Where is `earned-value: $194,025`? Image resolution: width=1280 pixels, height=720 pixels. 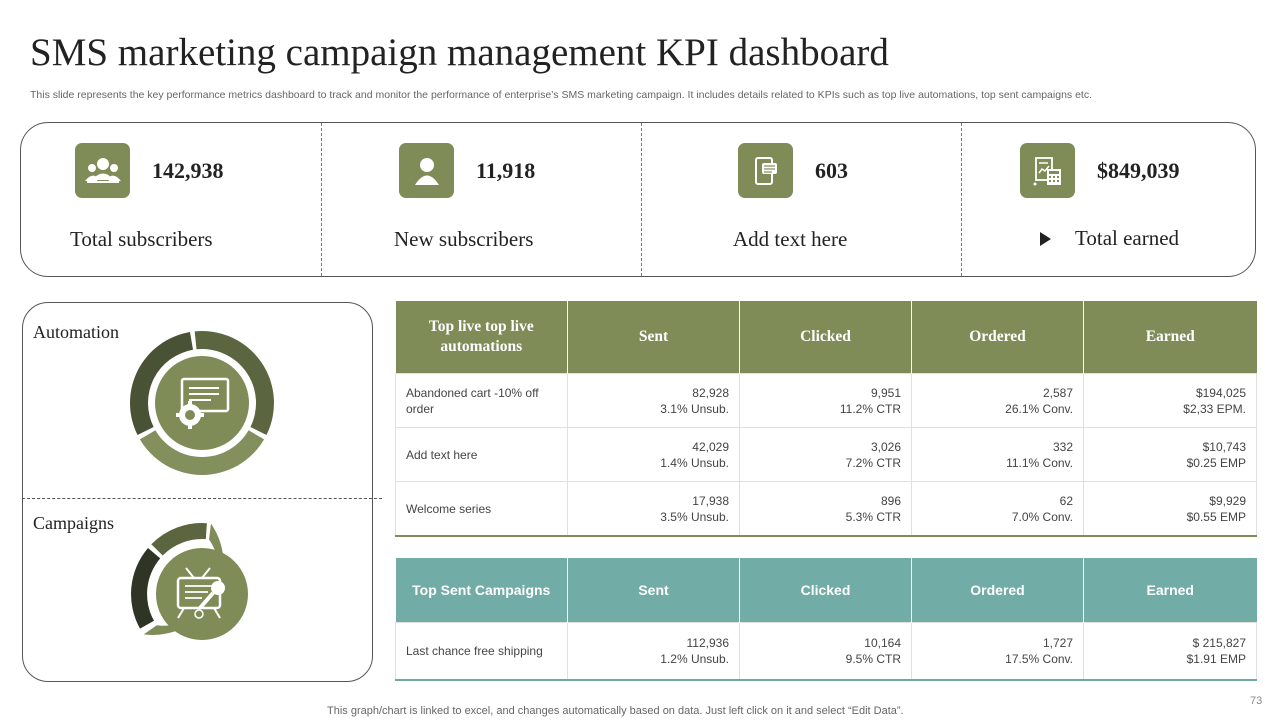
earned-value: $194,025 is located at coordinates (1220, 392).